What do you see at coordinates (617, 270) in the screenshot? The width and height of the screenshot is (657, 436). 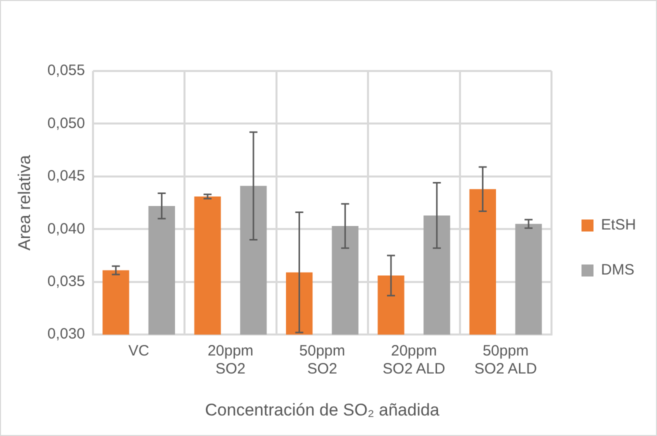 I see `legend-label: DMS` at bounding box center [617, 270].